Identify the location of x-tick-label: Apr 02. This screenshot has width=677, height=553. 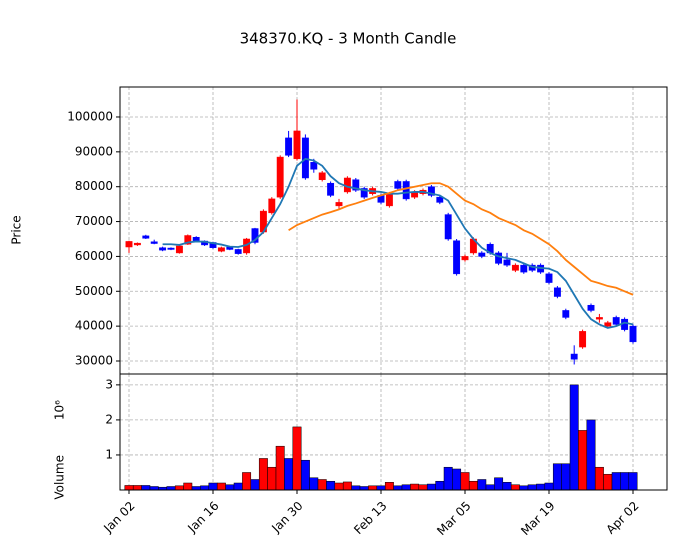
(623, 518).